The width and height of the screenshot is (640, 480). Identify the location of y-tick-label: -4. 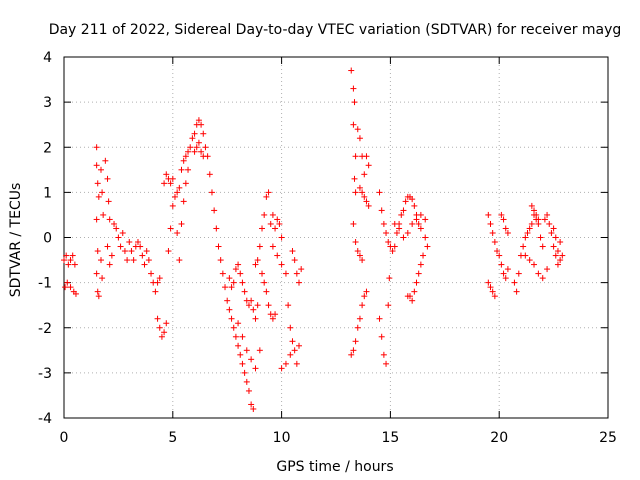
(45, 419).